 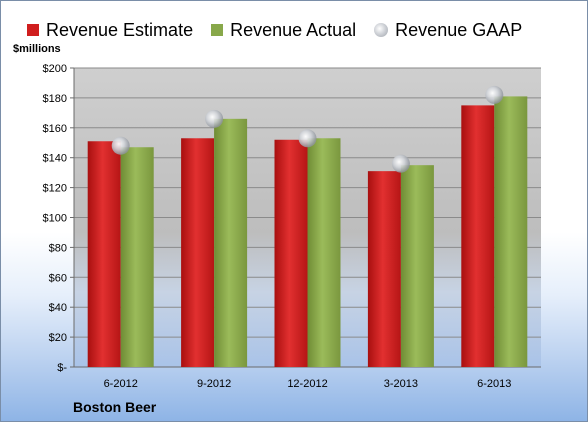 What do you see at coordinates (55, 129) in the screenshot?
I see `y-tick-label: $160` at bounding box center [55, 129].